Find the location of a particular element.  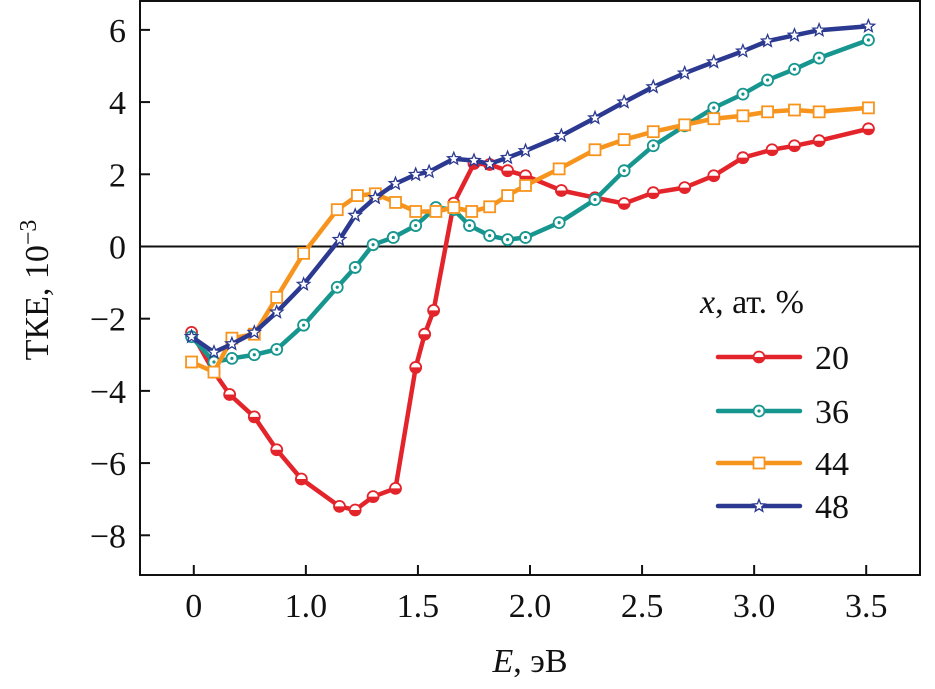

x-tick-label: 3.0 is located at coordinates (754, 606).